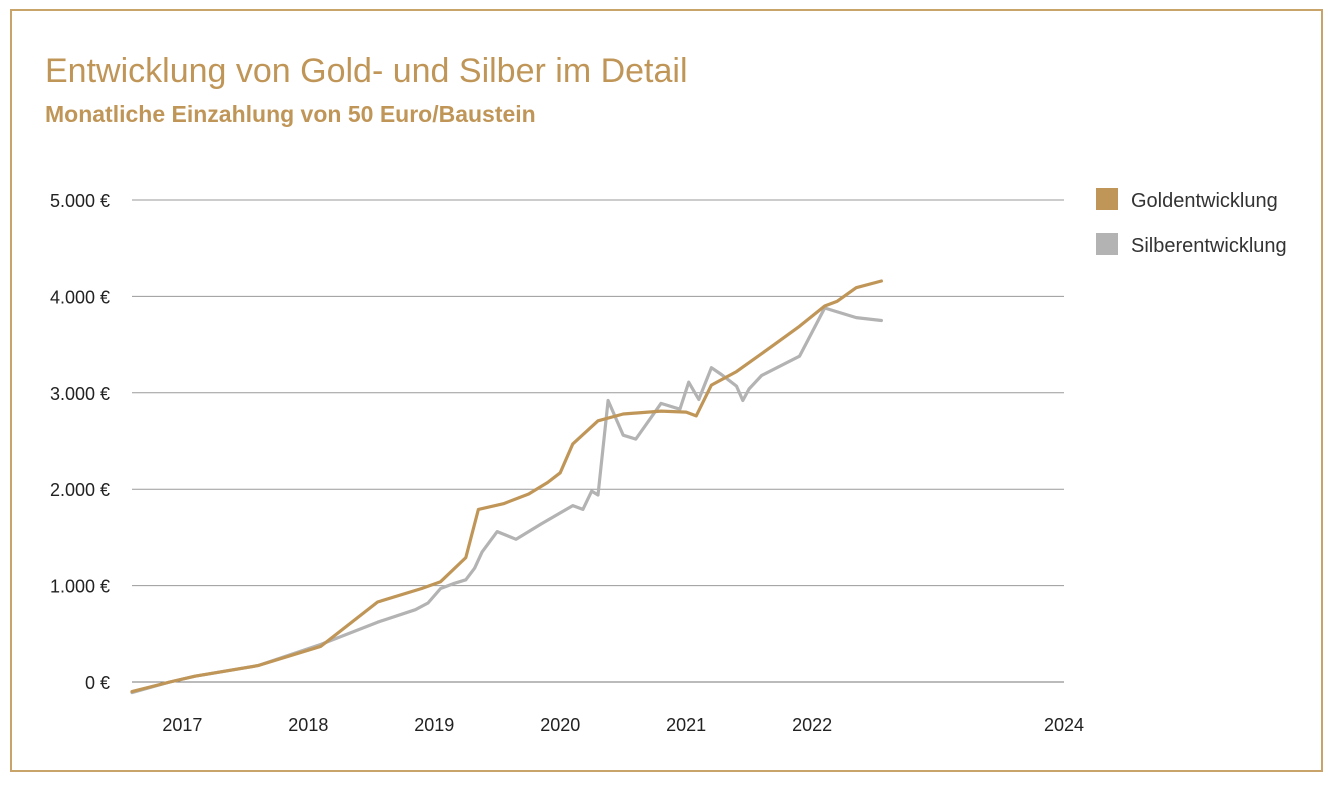 This screenshot has height=785, width=1335. What do you see at coordinates (560, 725) in the screenshot?
I see `x-tick-label: 2020` at bounding box center [560, 725].